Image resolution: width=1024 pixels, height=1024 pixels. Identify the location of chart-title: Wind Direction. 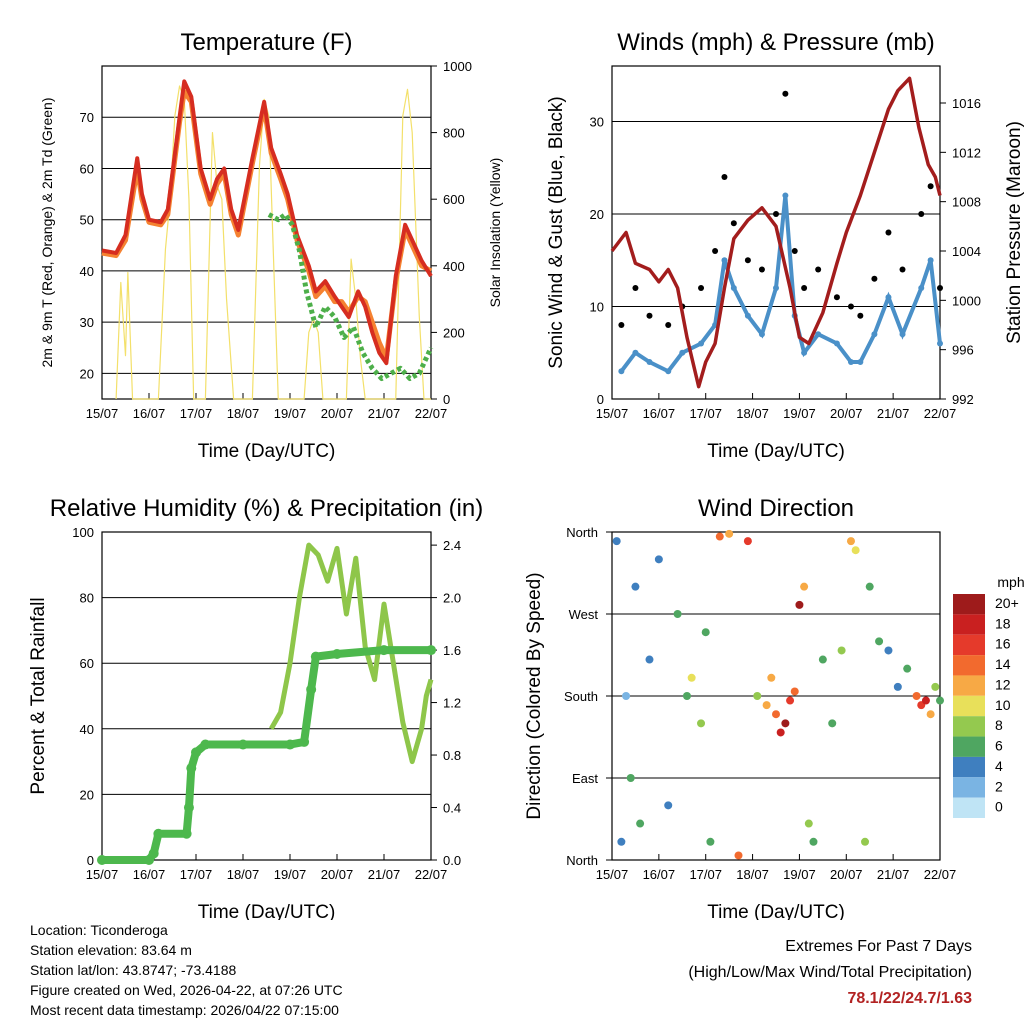
(776, 508).